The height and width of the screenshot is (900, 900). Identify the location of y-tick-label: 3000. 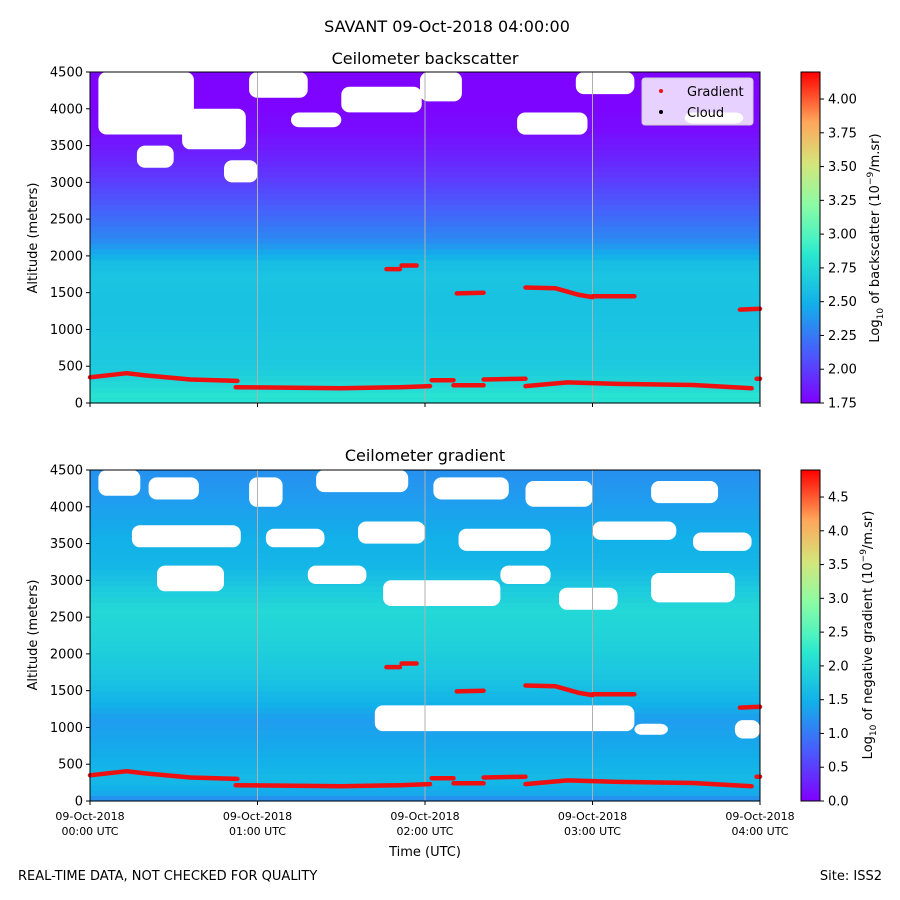
(66, 183).